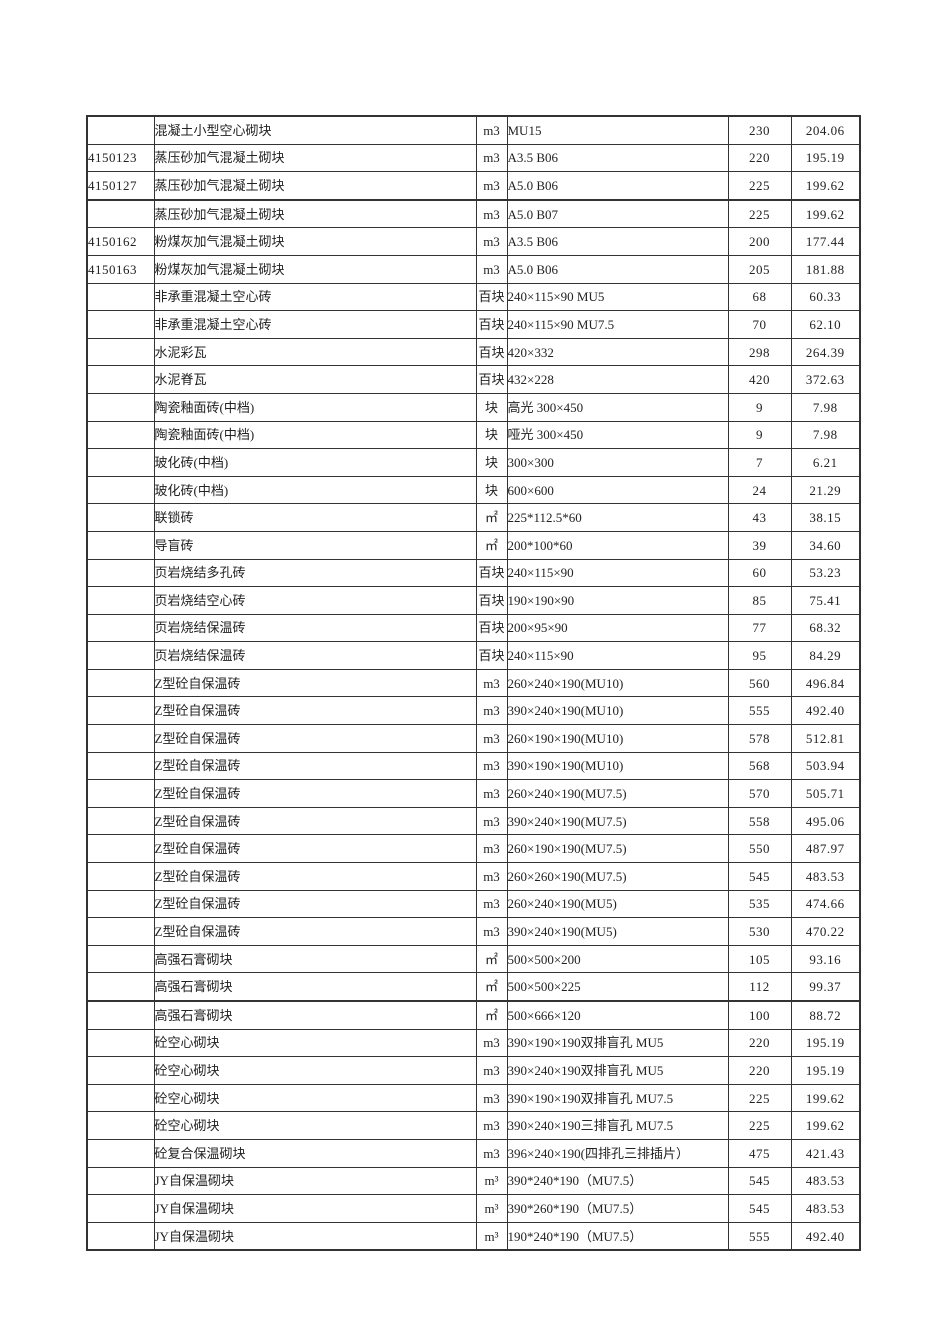  Describe the element at coordinates (825, 1181) in the screenshot. I see `cell-price2: 483.53` at that location.